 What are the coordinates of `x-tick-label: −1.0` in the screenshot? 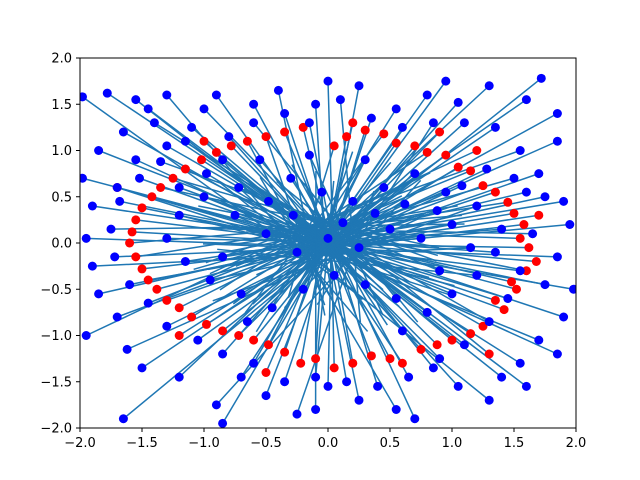 It's located at (204, 443).